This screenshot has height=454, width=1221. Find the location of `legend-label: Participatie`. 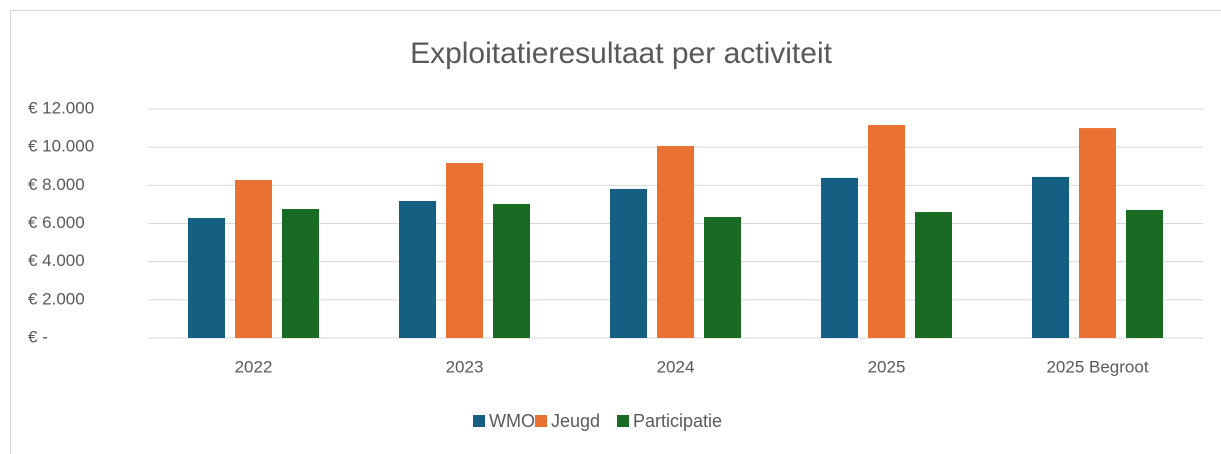

legend-label: Participatie is located at coordinates (677, 421).